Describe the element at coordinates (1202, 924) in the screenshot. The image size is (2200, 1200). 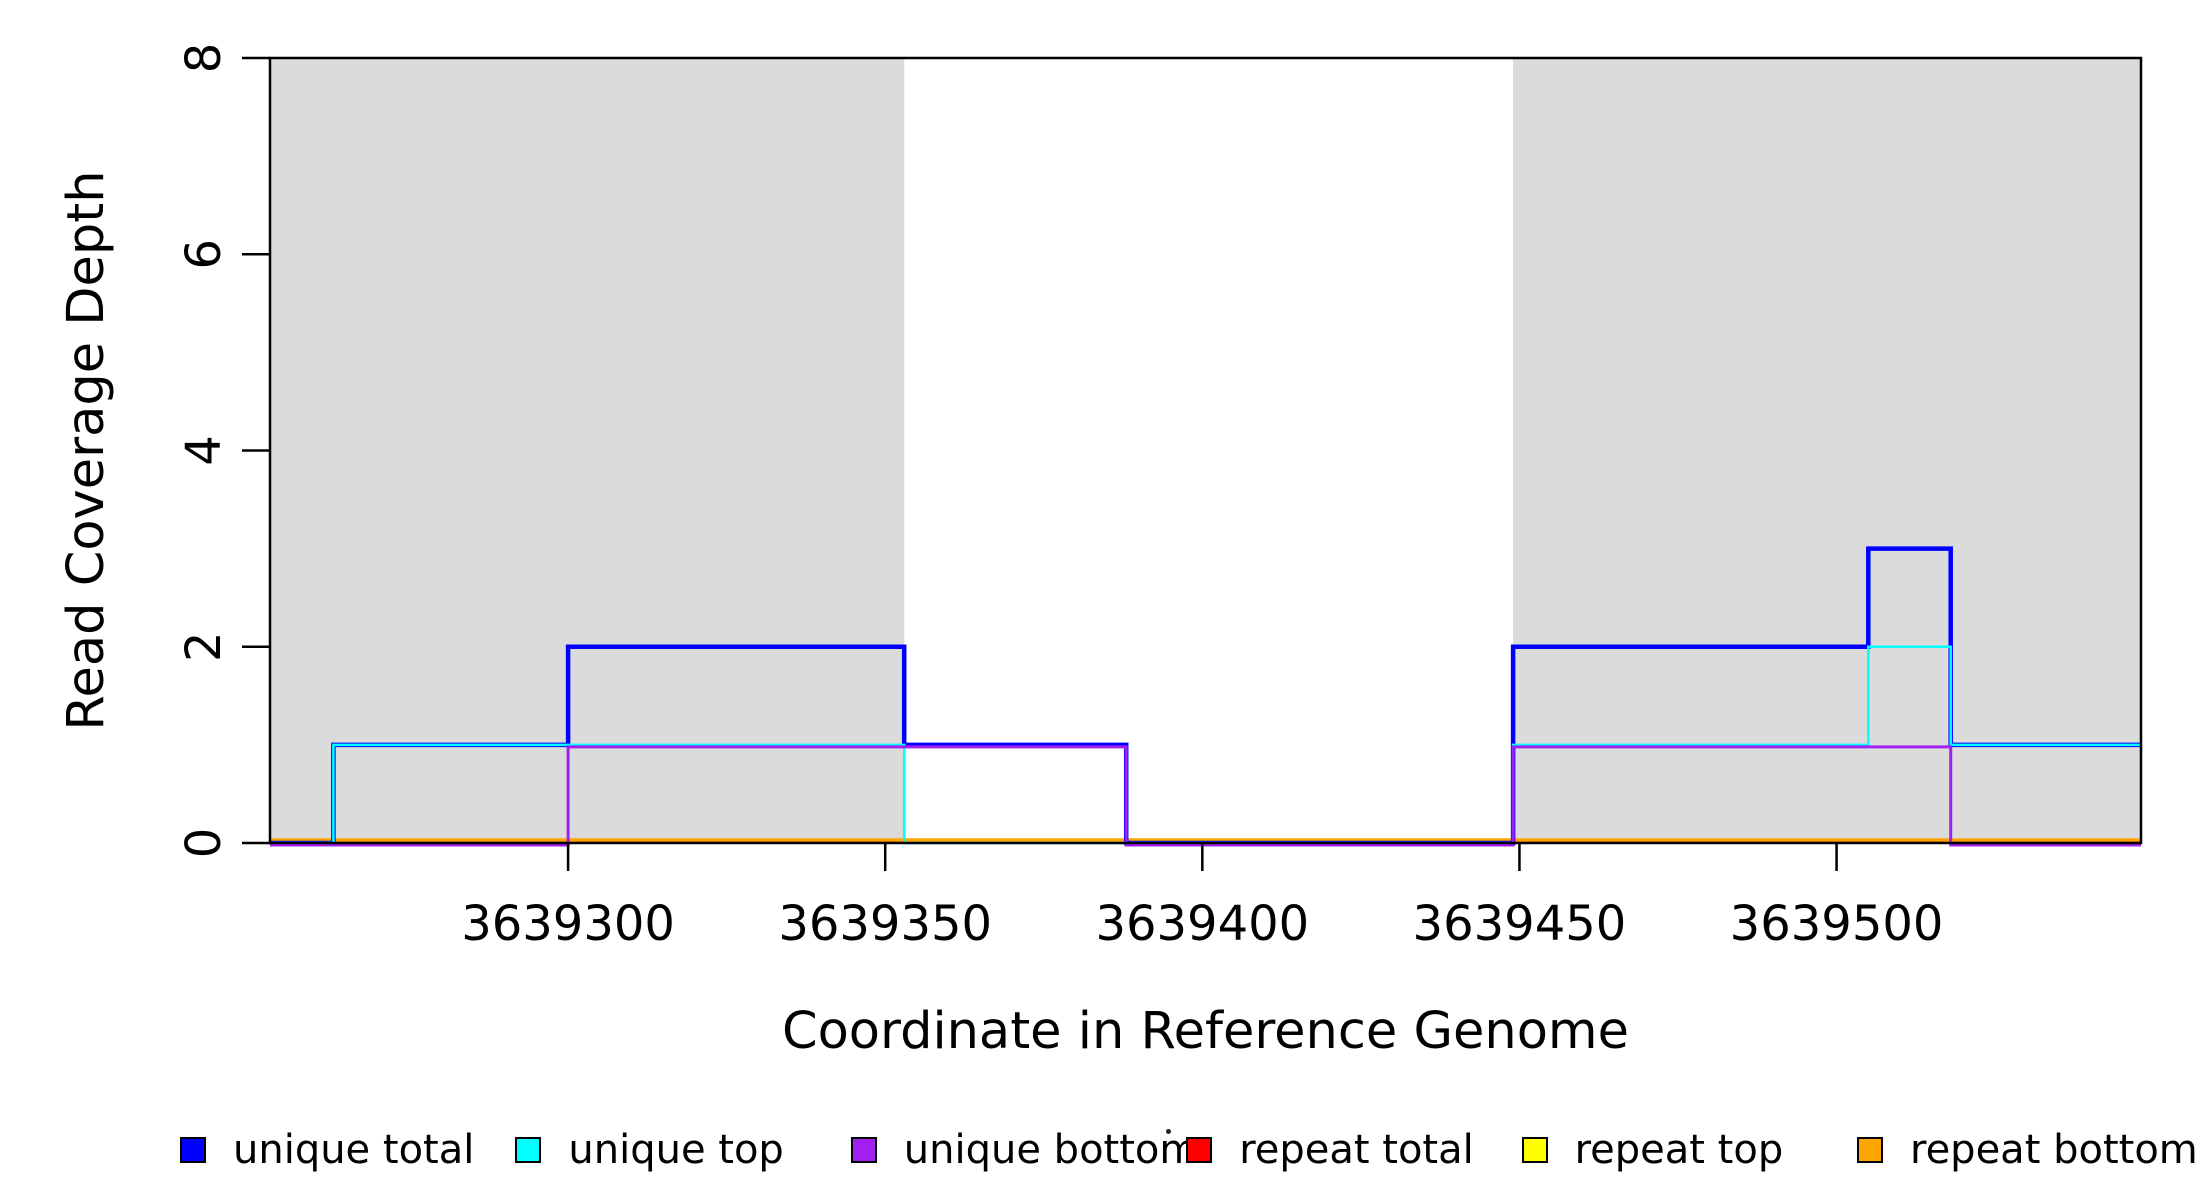
I see `x-tick-label: 3639400` at that location.